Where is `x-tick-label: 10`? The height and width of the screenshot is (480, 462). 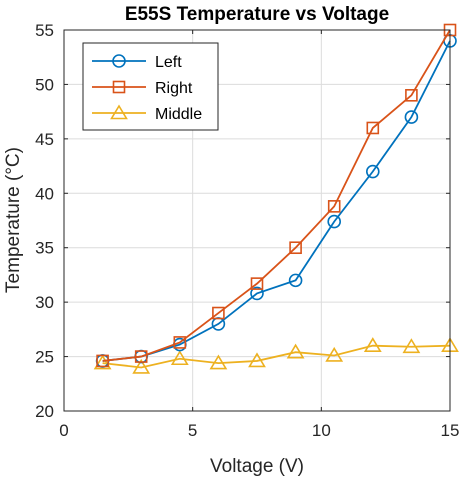 x-tick-label: 10 is located at coordinates (321, 430).